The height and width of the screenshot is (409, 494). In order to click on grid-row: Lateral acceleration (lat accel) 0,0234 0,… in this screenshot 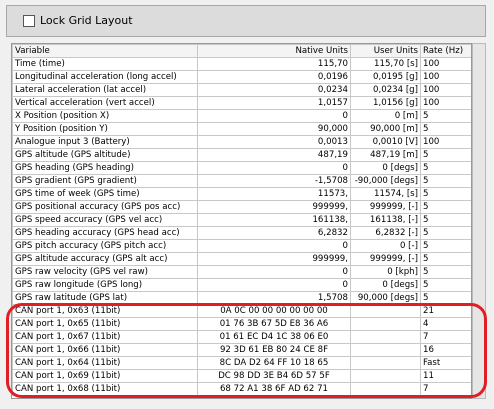, I will do `click(241, 90)`.